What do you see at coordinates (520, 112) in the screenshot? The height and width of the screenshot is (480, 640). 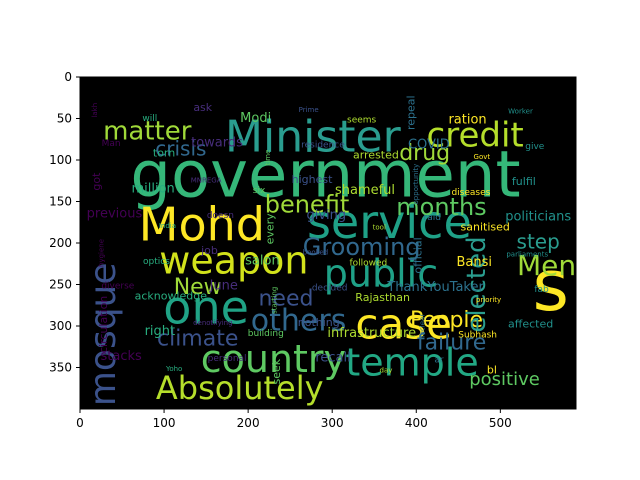 I see `small-word: Worker` at bounding box center [520, 112].